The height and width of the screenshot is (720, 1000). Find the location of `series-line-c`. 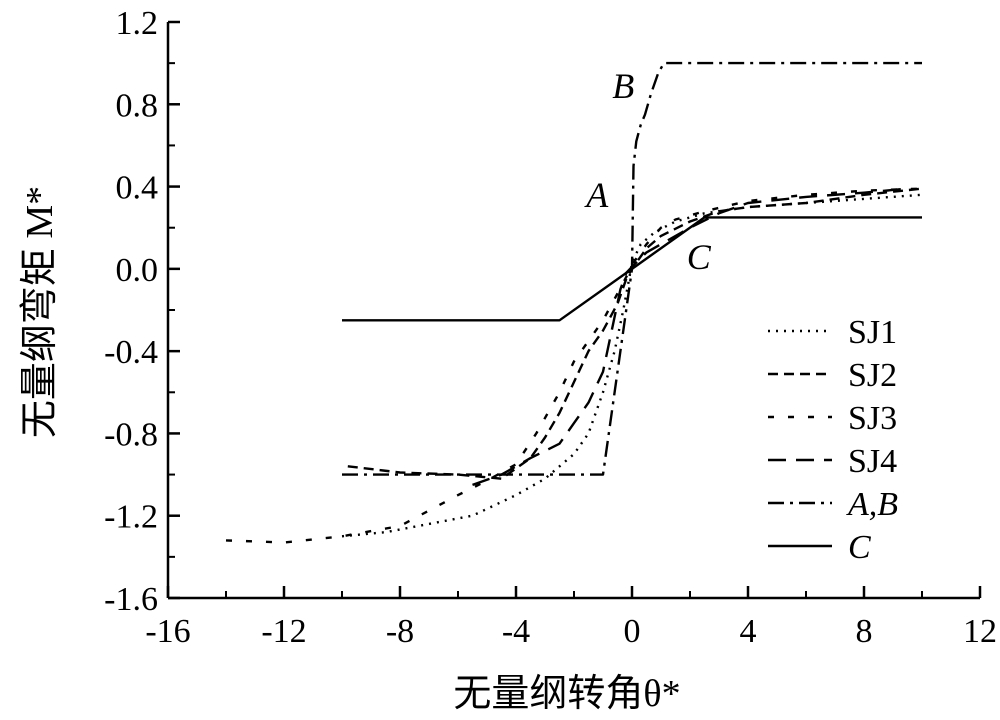

series-line-c is located at coordinates (632, 269).